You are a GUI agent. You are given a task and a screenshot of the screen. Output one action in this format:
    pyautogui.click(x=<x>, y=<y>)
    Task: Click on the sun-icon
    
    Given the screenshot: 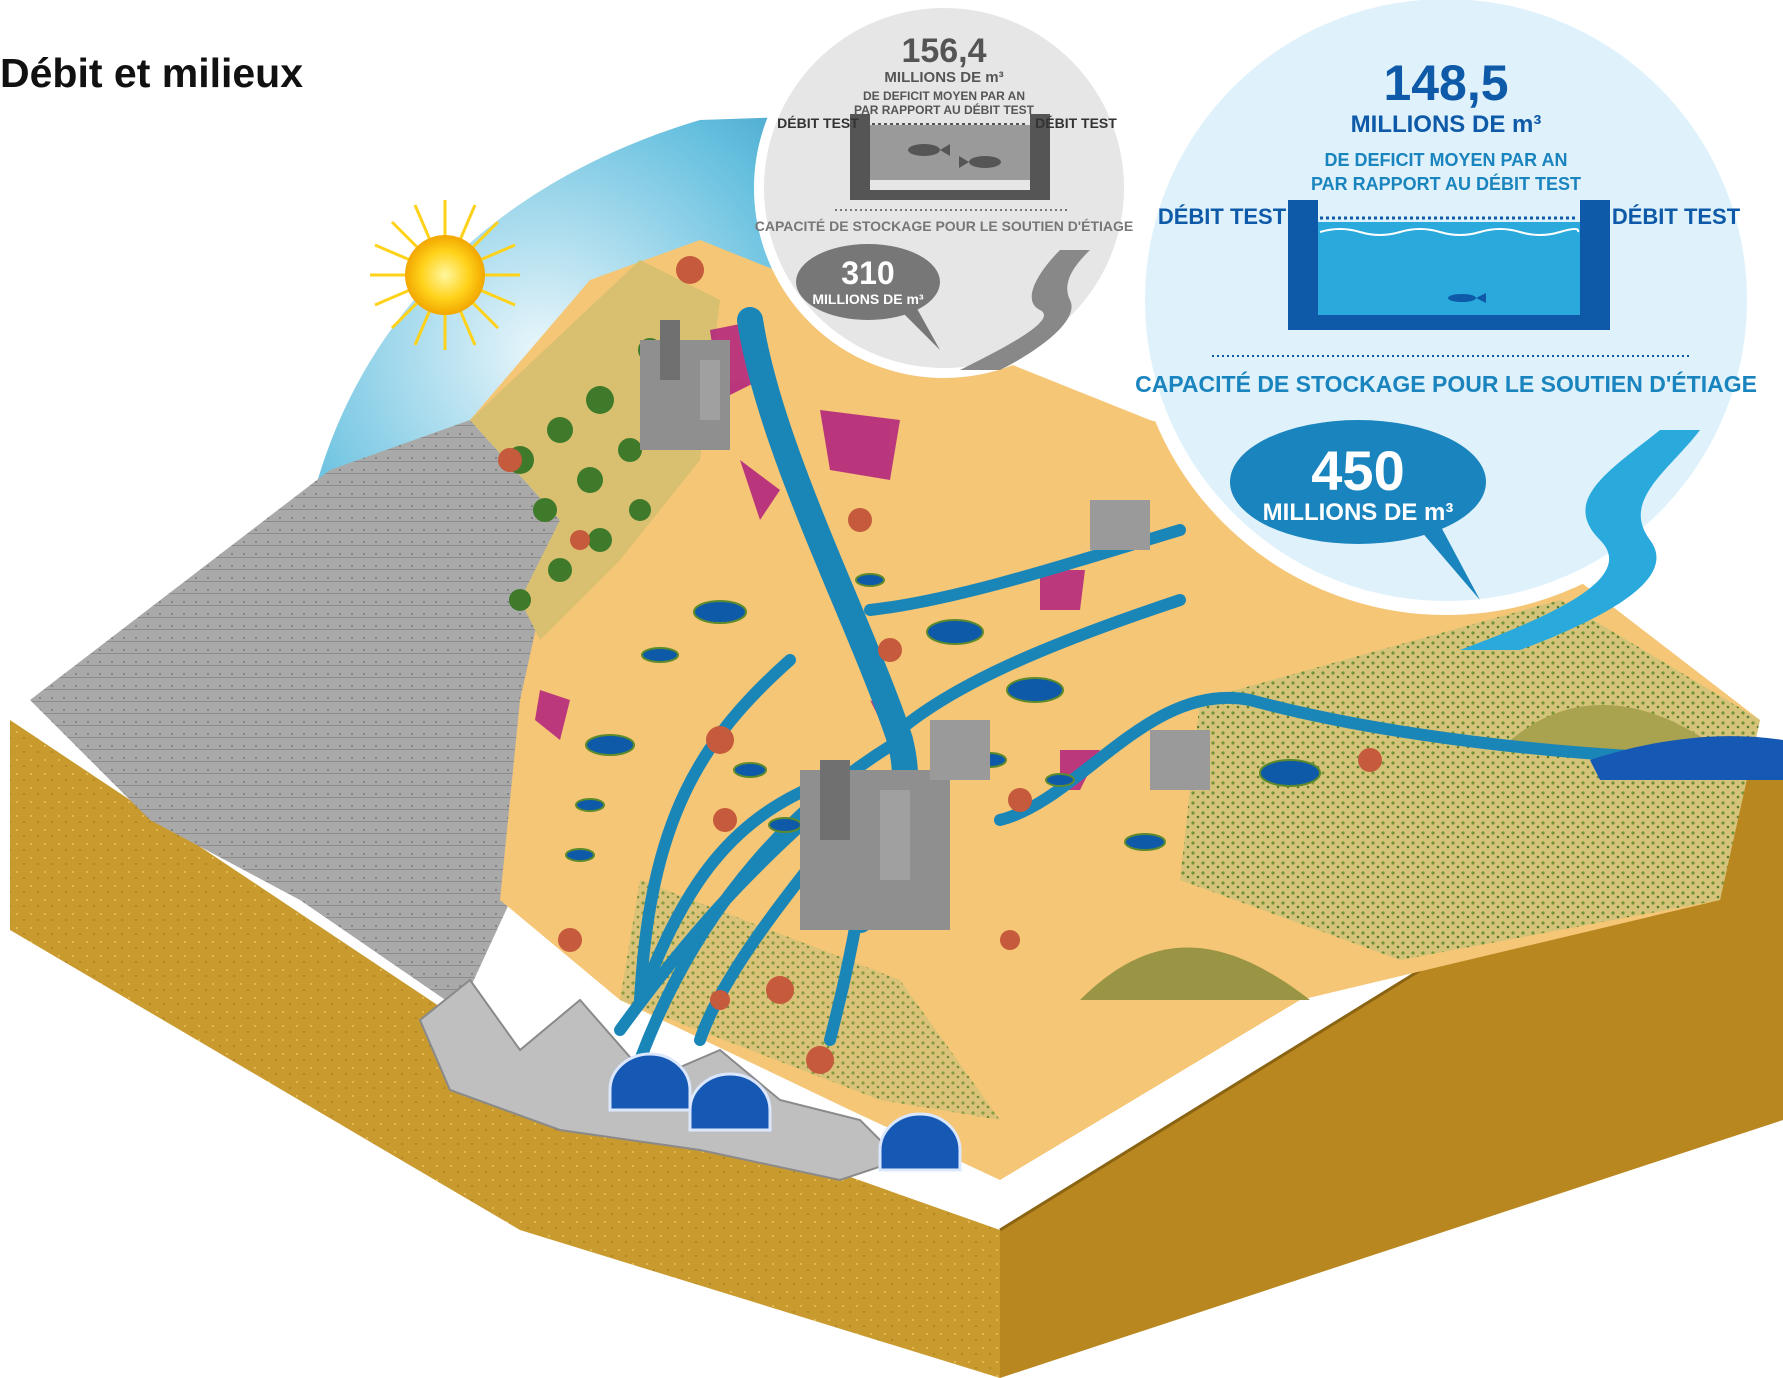 What is the action you would take?
    pyautogui.click(x=445, y=275)
    